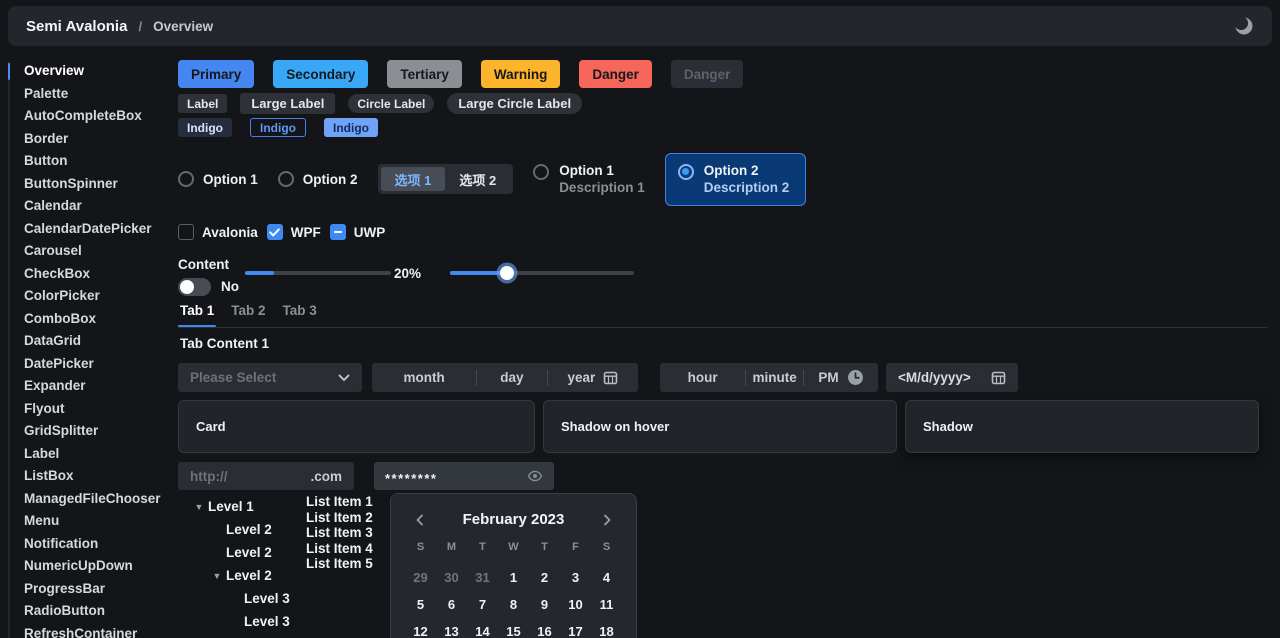 The image size is (1280, 638). I want to click on picker-segment-minute: minute, so click(774, 377).